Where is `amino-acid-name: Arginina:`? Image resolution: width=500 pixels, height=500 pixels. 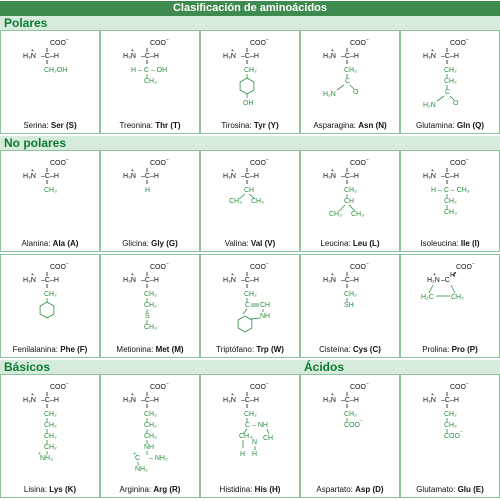
amino-acid-name: Arginina: is located at coordinates (136, 489).